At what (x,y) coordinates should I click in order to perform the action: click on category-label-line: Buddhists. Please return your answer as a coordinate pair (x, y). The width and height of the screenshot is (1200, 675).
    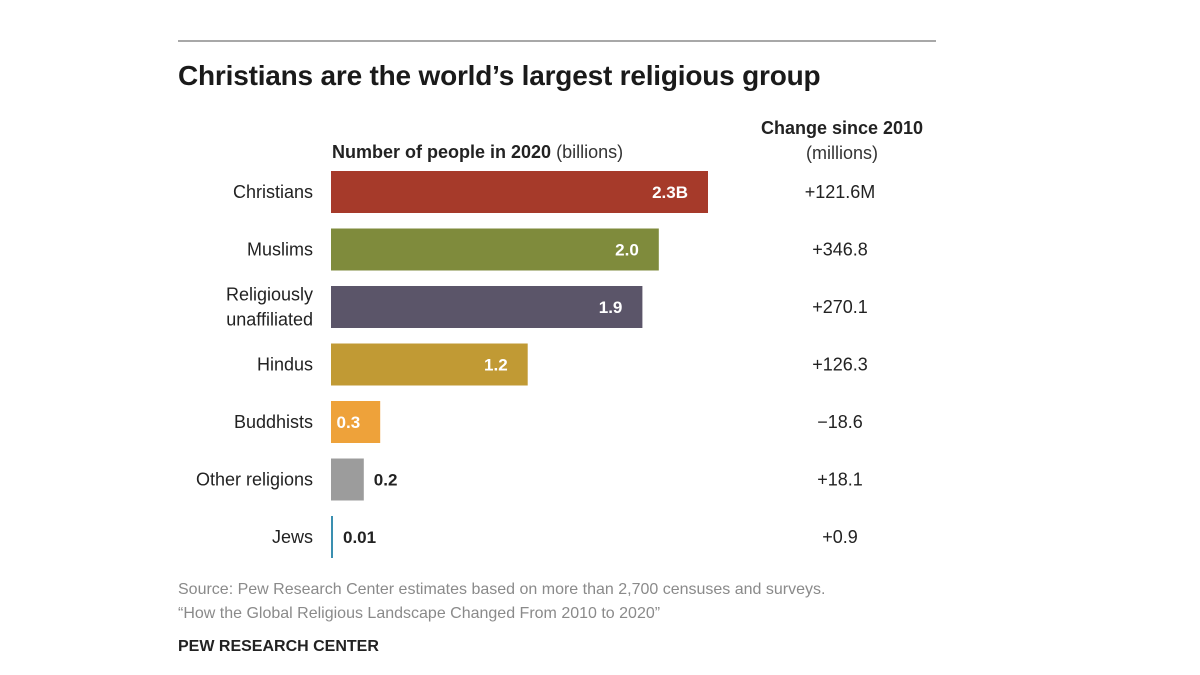
    Looking at the image, I should click on (273, 422).